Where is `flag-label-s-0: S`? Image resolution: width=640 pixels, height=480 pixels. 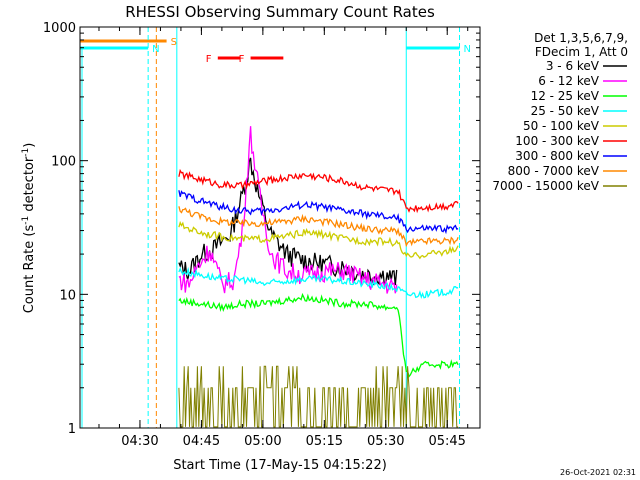 flag-label-s-0: S is located at coordinates (174, 42).